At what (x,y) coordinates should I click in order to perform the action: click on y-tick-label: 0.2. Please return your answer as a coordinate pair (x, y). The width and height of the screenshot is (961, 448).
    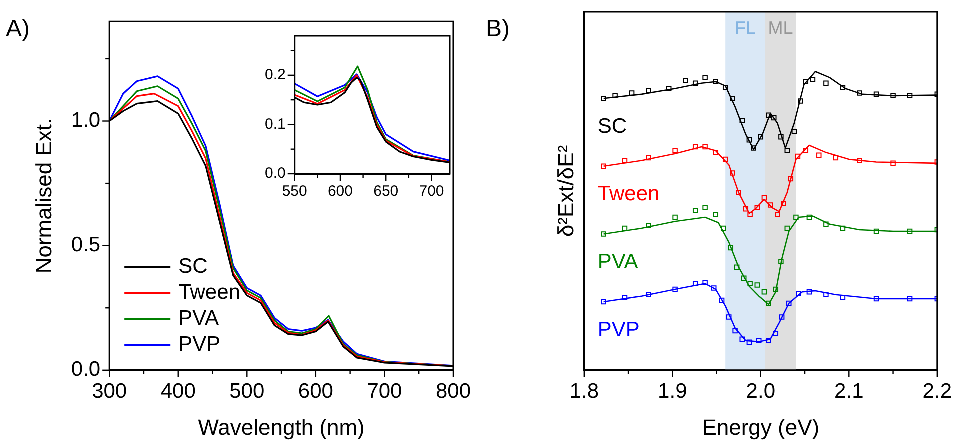
    Looking at the image, I should click on (275, 75).